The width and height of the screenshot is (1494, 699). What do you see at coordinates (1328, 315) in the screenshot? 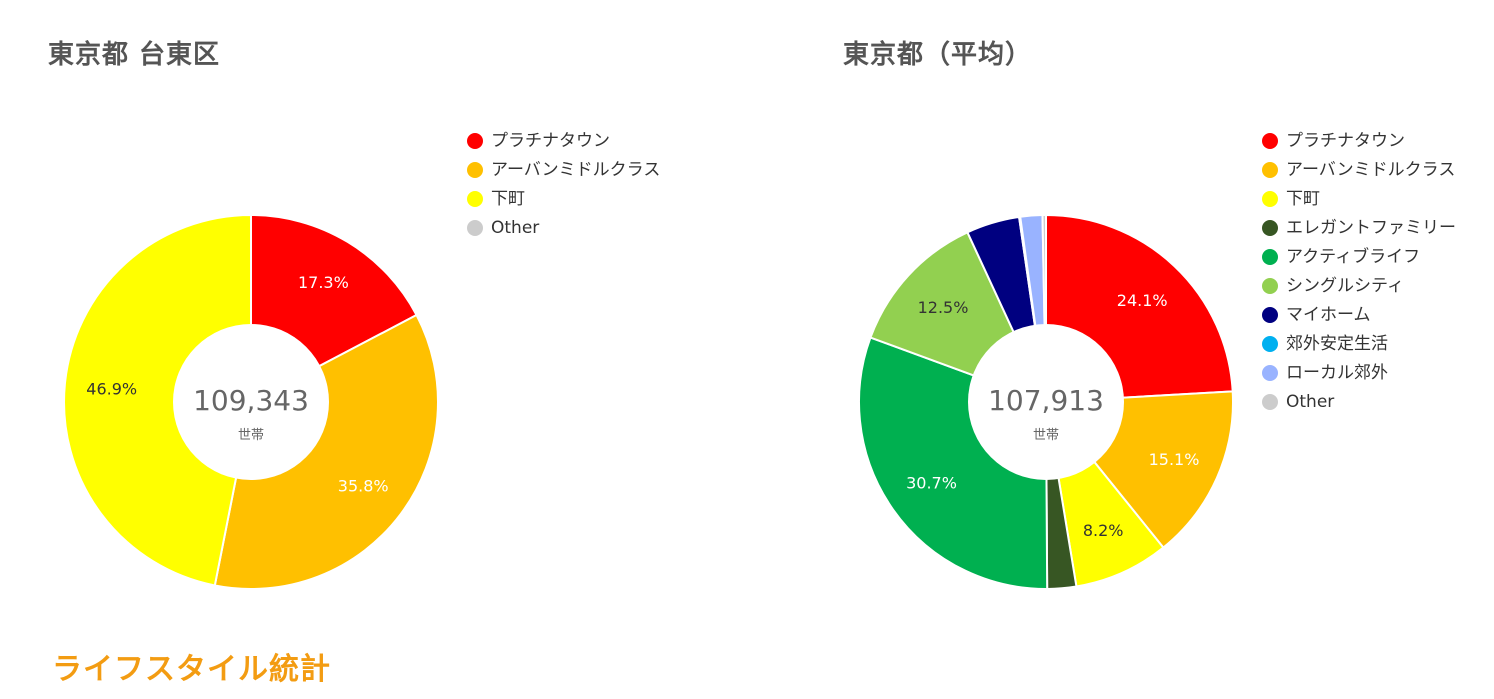
I see `legend-label: マイホーム` at bounding box center [1328, 315].